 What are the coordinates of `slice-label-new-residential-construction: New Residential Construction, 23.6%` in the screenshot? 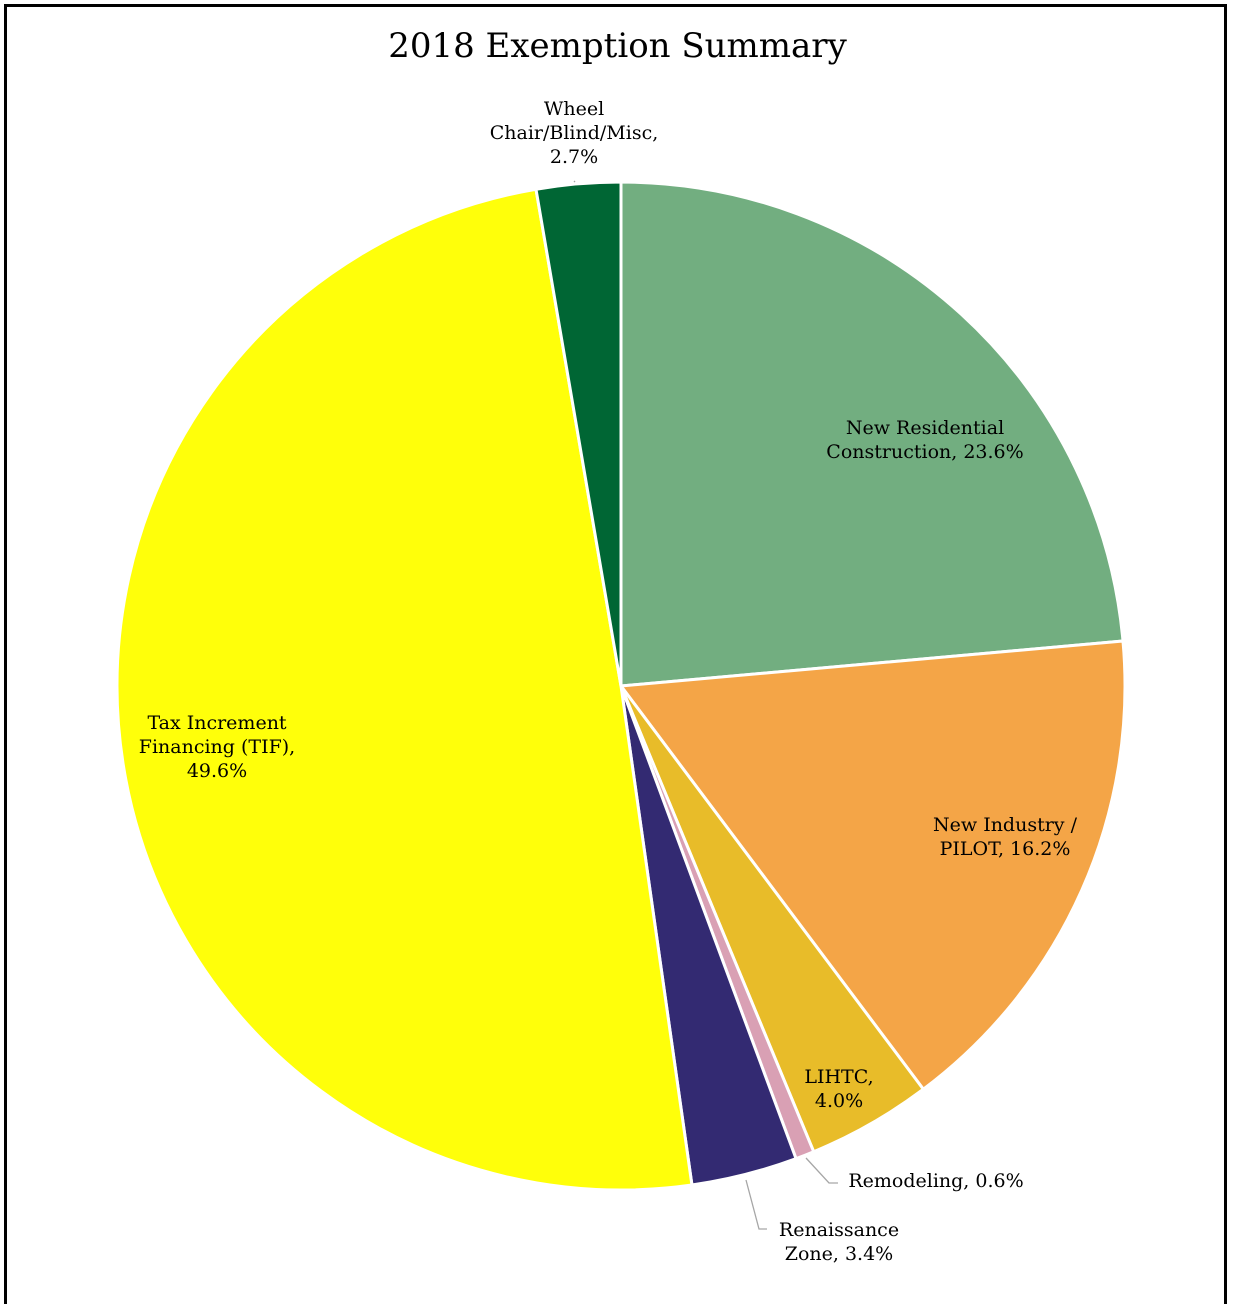 It's located at (924, 440).